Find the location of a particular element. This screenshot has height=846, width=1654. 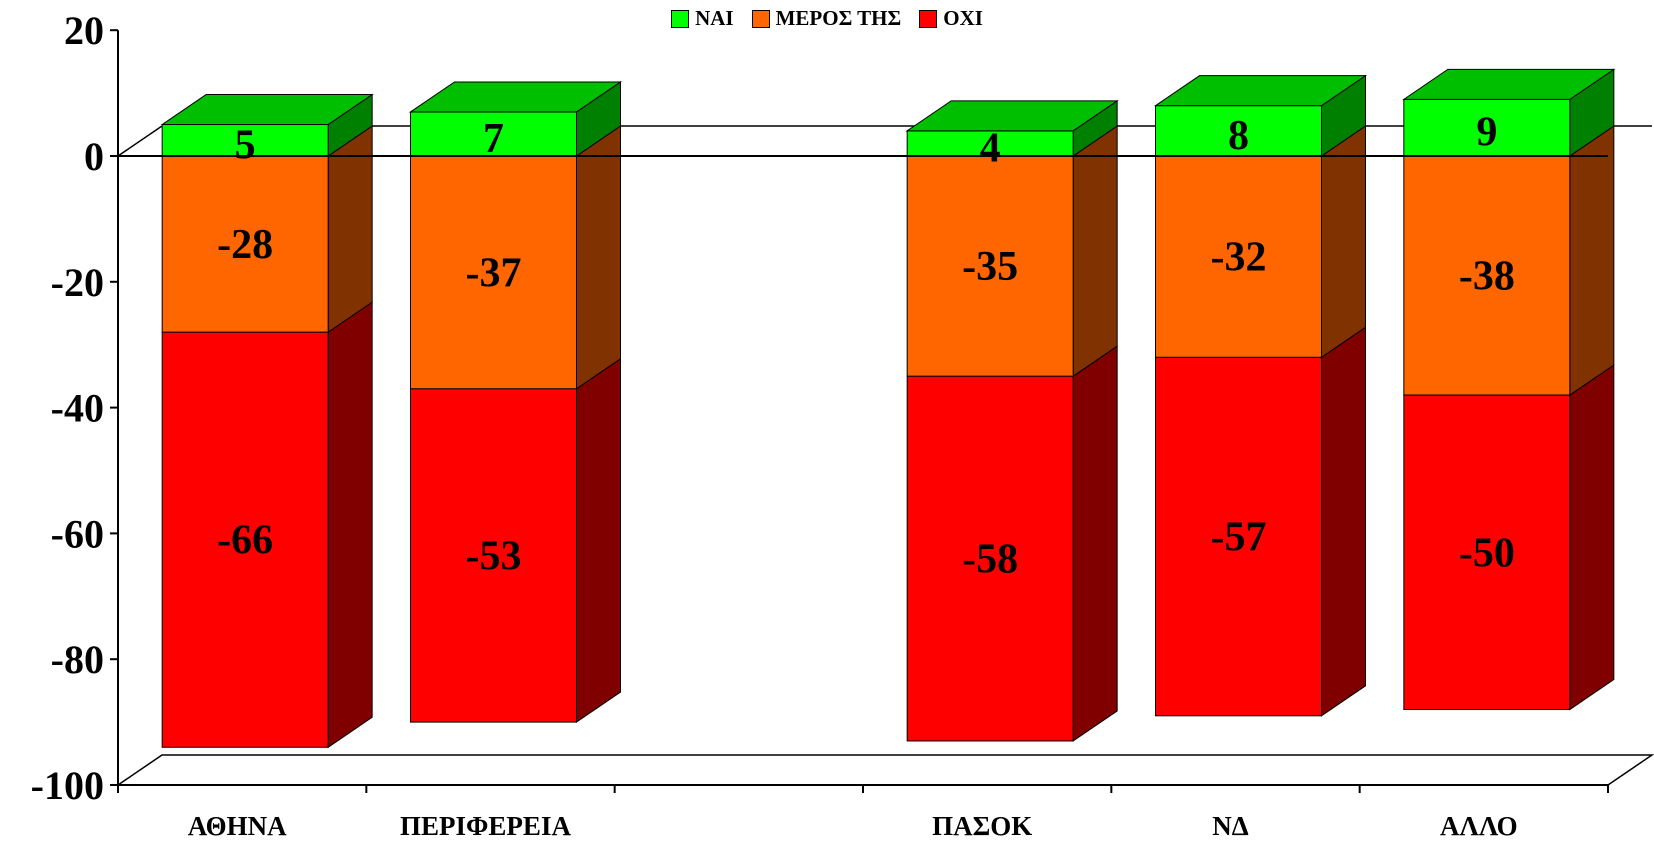

y-tick-label: -60 is located at coordinates (77, 533).